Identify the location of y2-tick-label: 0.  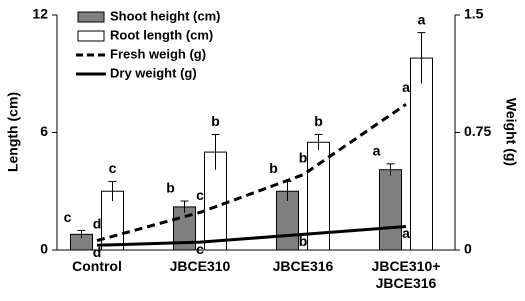
(468, 249).